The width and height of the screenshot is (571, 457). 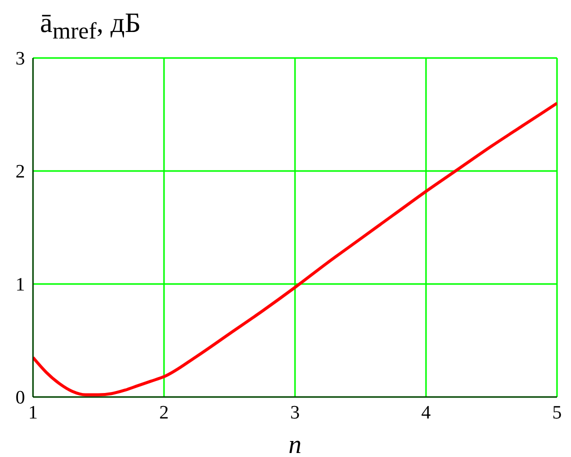 What do you see at coordinates (164, 413) in the screenshot?
I see `x-tick-label: 2` at bounding box center [164, 413].